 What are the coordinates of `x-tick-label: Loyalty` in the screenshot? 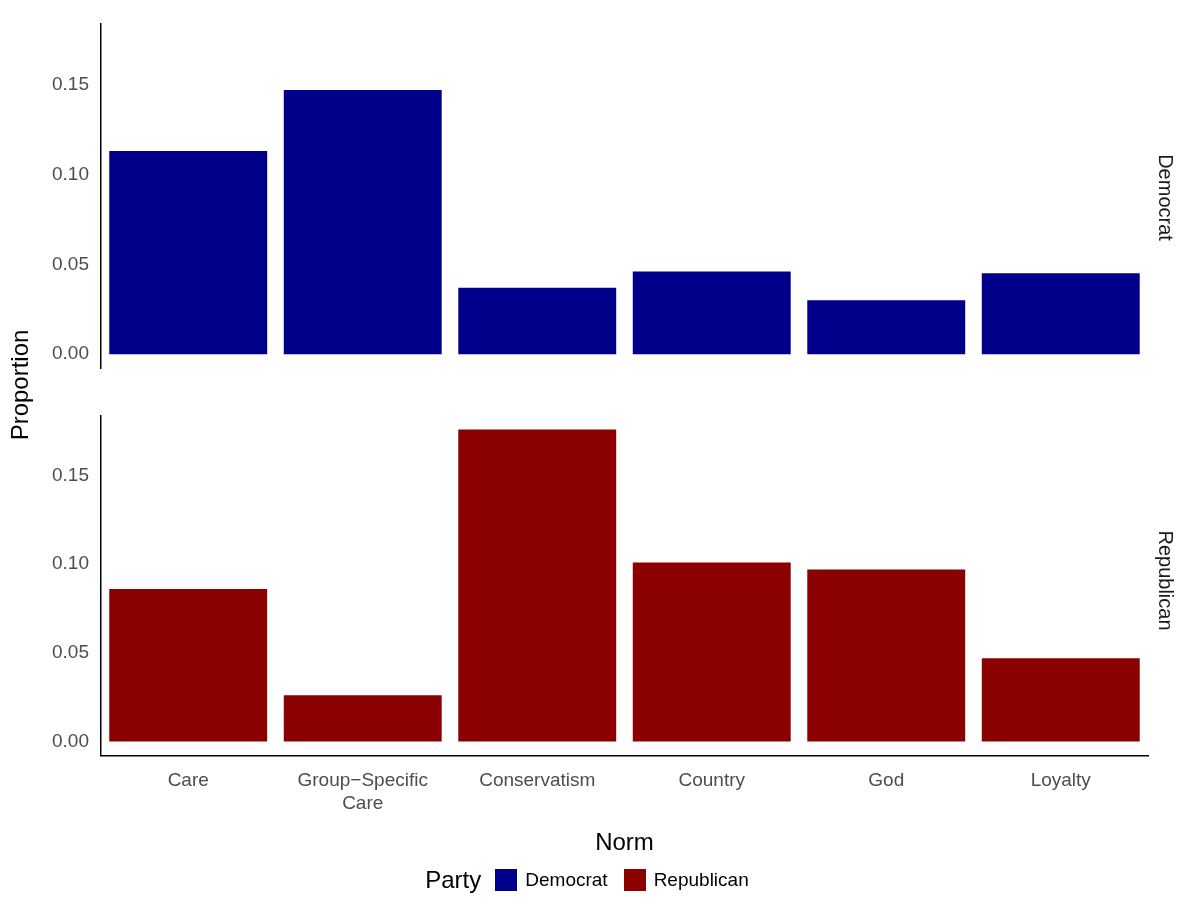 It's located at (1061, 780).